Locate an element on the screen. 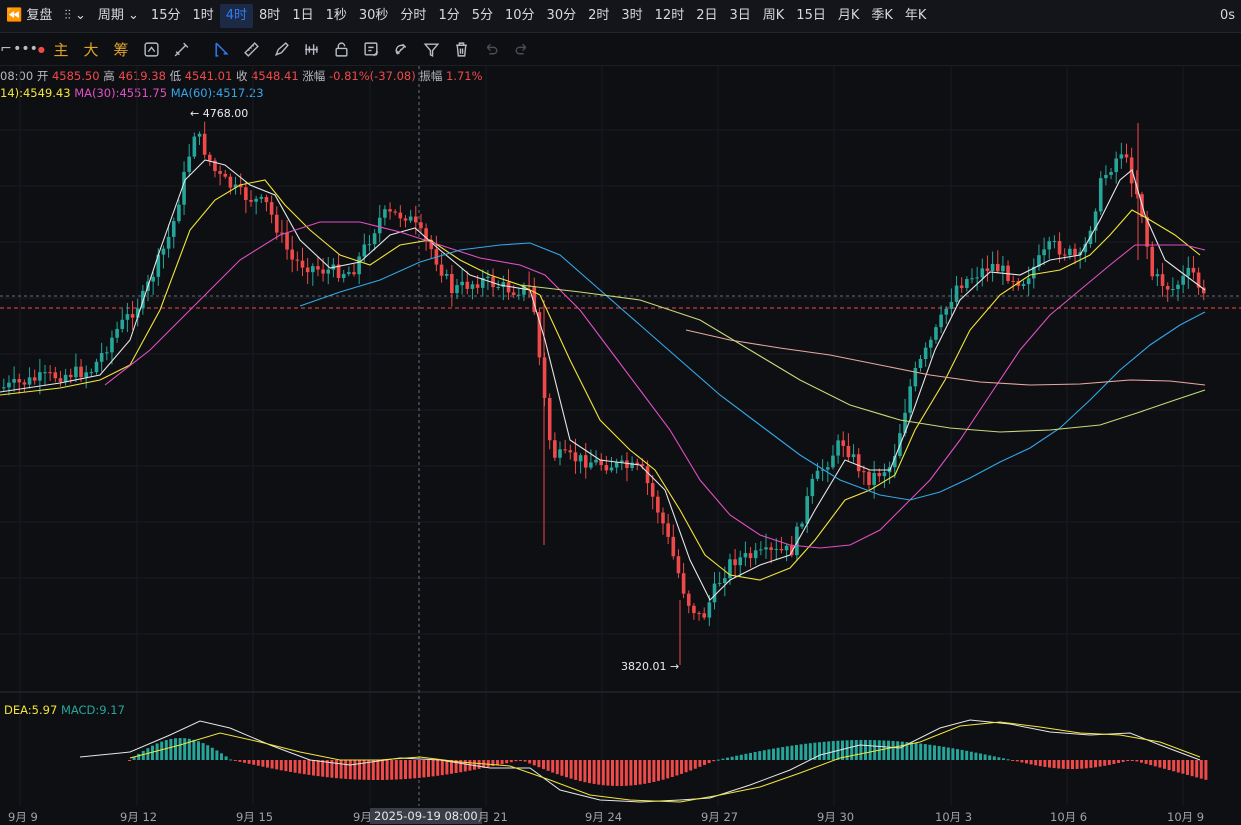 This screenshot has width=1241, height=825. interval-5: 1秒 is located at coordinates (336, 15).